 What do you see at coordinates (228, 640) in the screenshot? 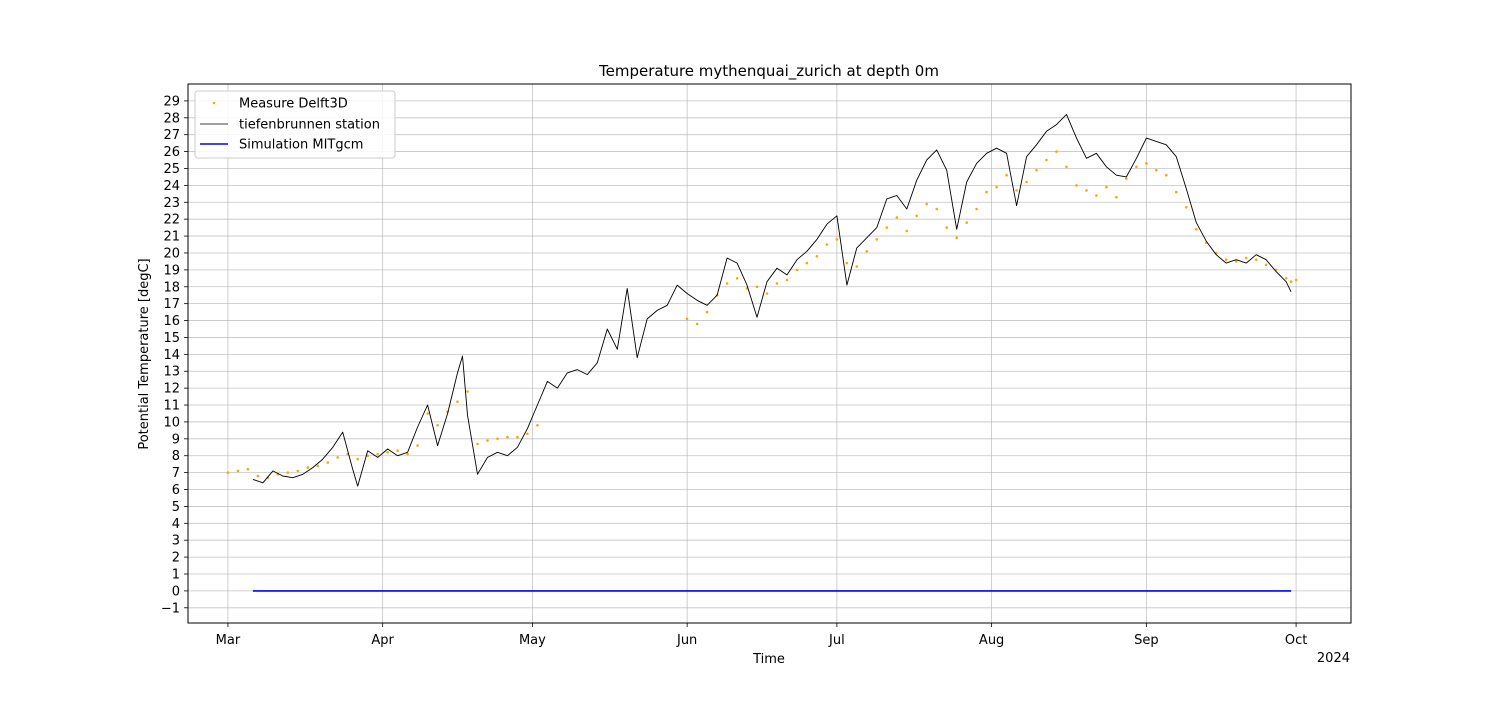
I see `x-tick-label: Mar` at bounding box center [228, 640].